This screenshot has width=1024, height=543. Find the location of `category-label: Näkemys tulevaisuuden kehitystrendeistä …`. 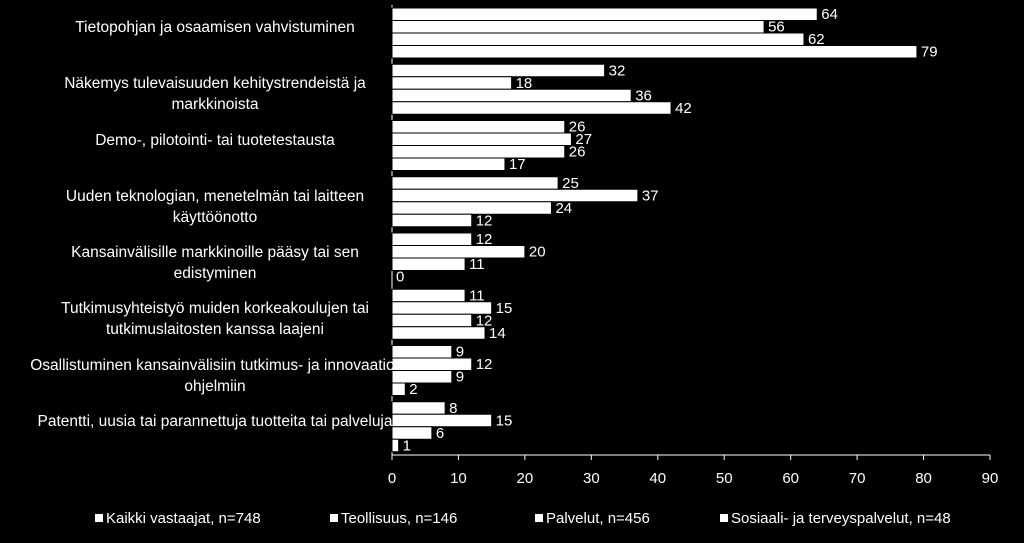

category-label: Näkemys tulevaisuuden kehitystrendeistä … is located at coordinates (215, 94).